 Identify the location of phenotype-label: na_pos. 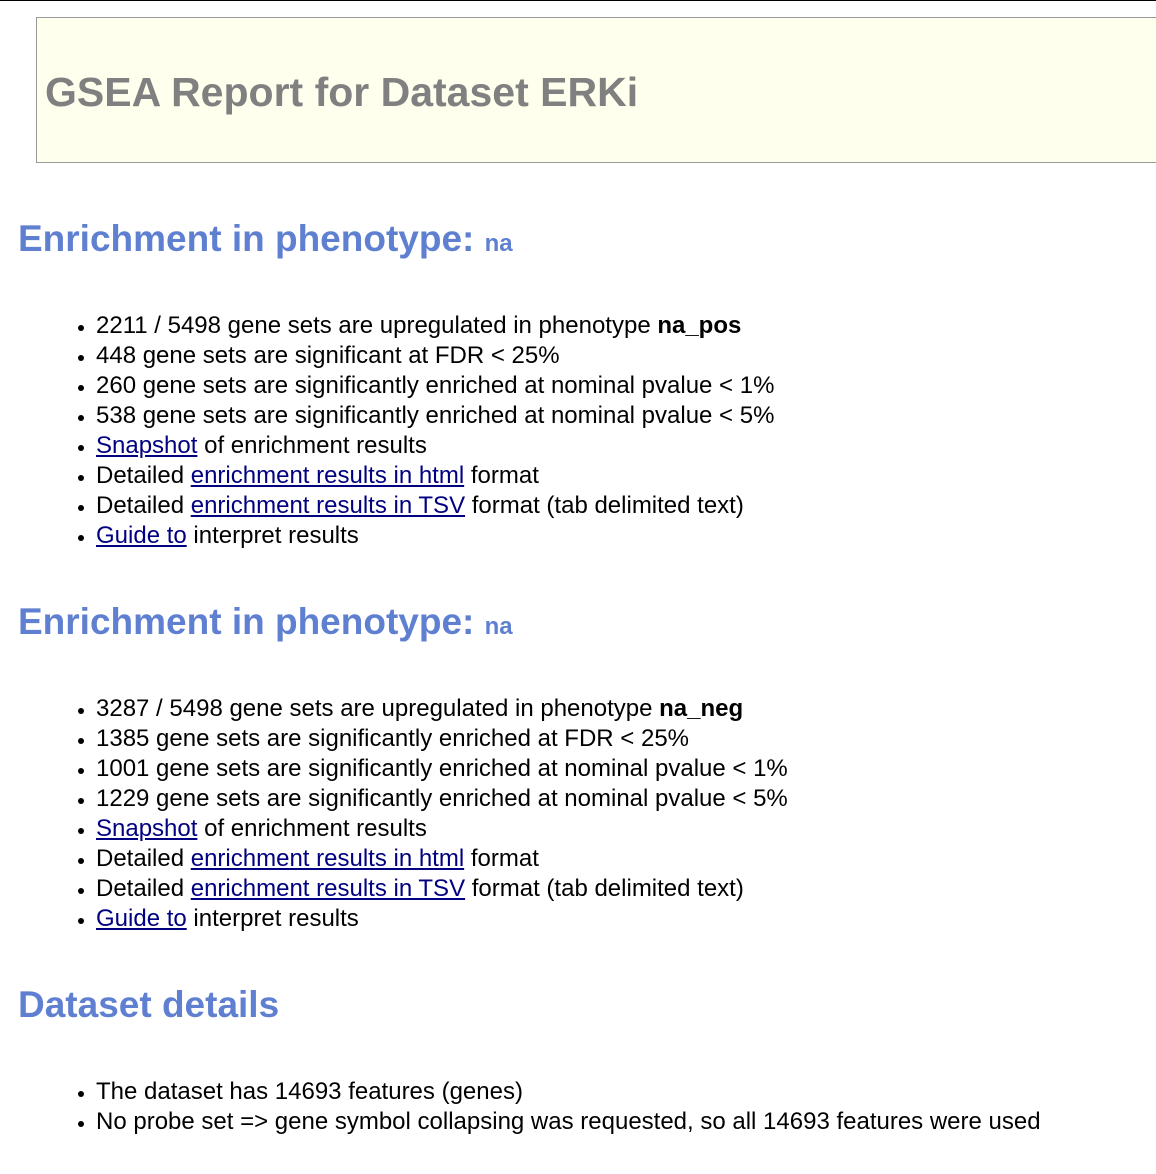
(699, 325).